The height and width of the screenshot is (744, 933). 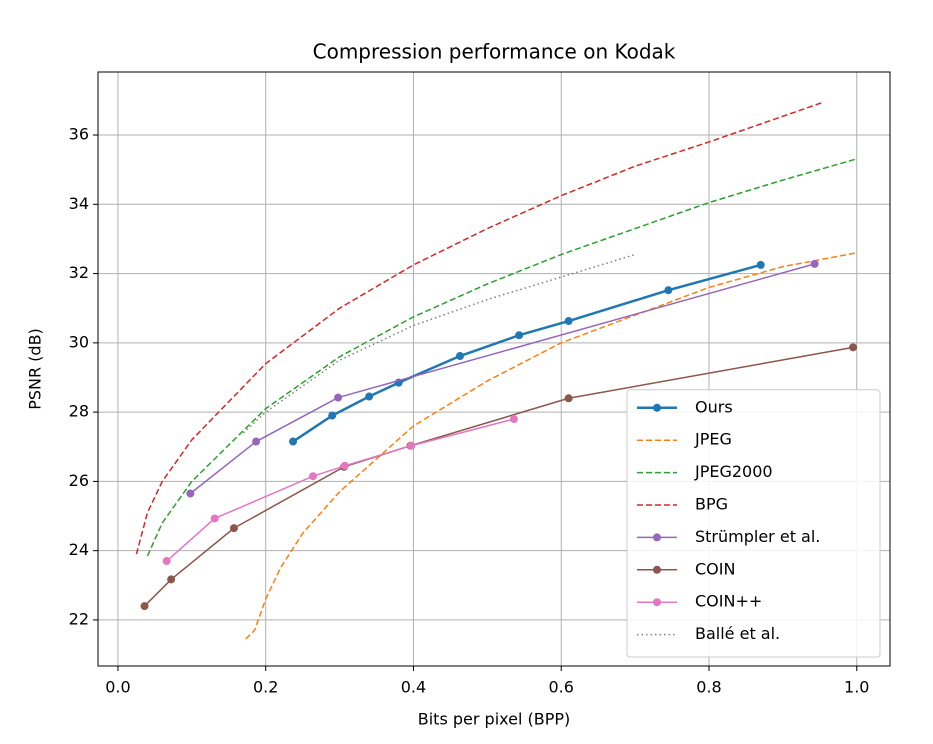 I want to click on y-tick-label: 36, so click(x=79, y=134).